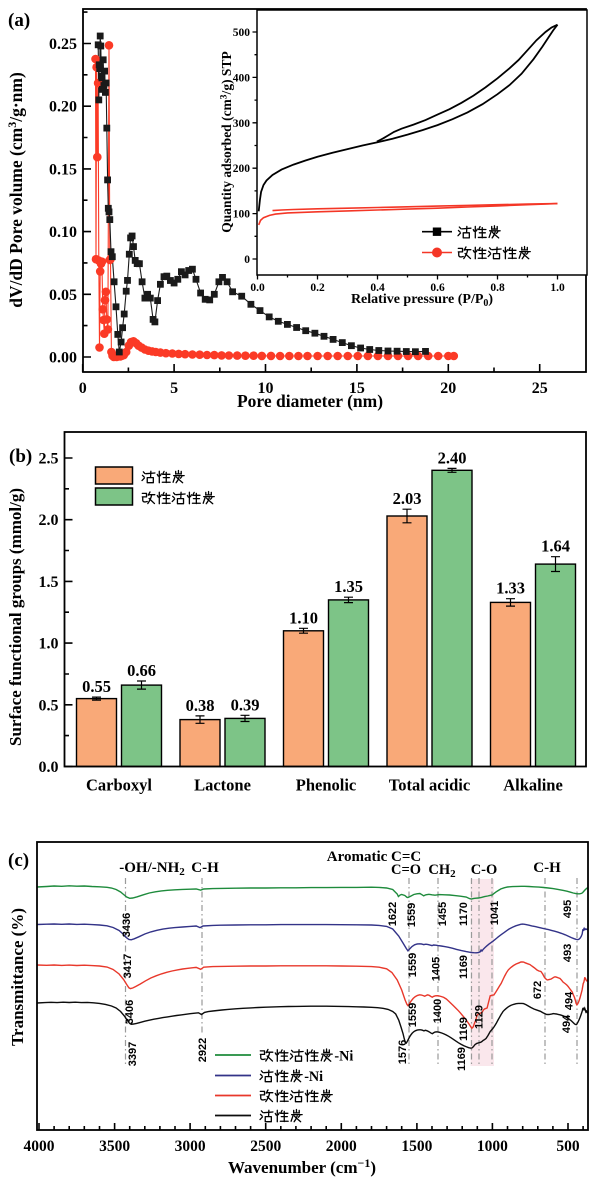 Image resolution: width=600 pixels, height=1181 pixels. What do you see at coordinates (492, 1146) in the screenshot?
I see `svg-text: 1000` at bounding box center [492, 1146].